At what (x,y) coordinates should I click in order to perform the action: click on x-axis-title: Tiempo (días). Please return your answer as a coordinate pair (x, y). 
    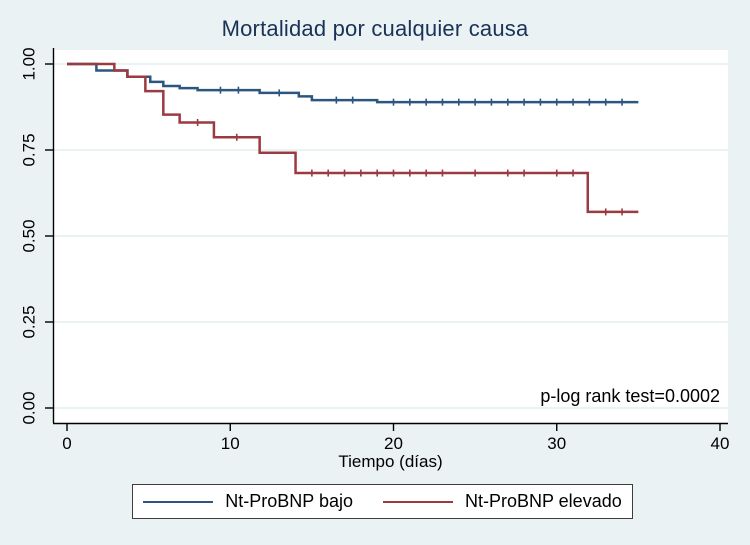
    Looking at the image, I should click on (390, 461).